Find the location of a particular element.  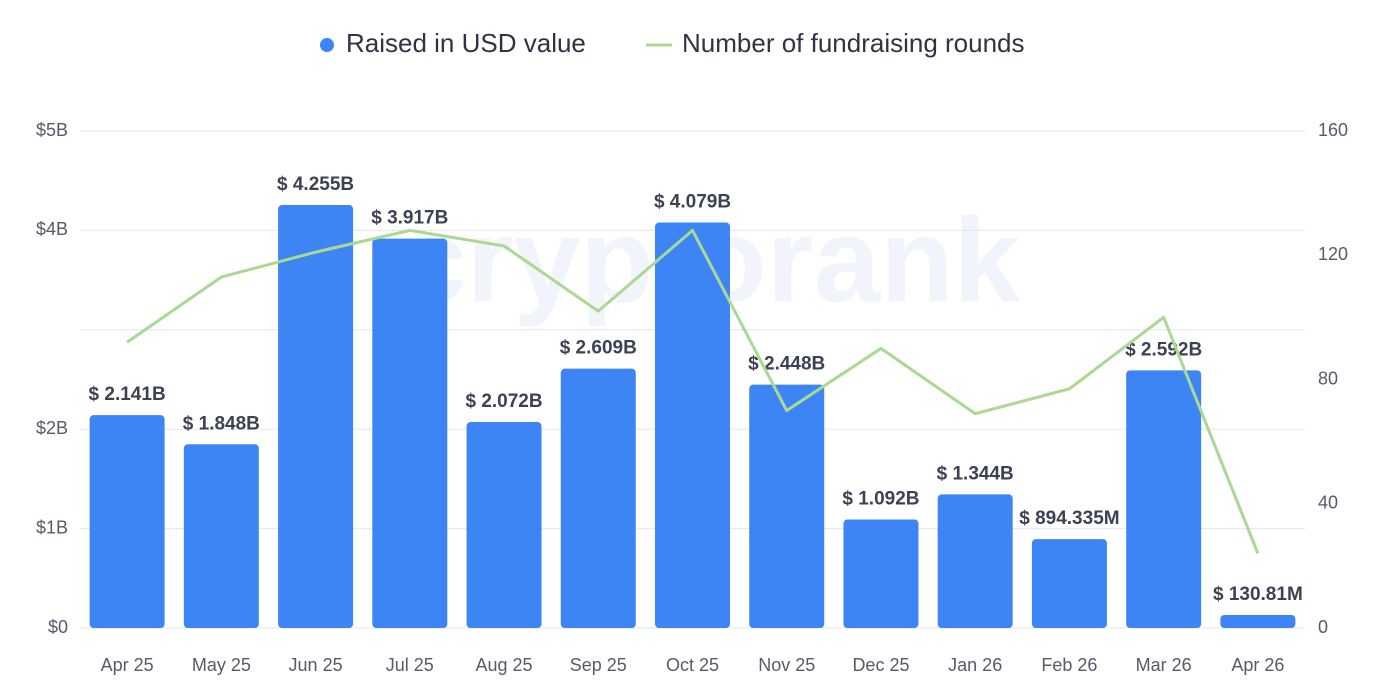

y-tick-label: $2B is located at coordinates (52, 428).